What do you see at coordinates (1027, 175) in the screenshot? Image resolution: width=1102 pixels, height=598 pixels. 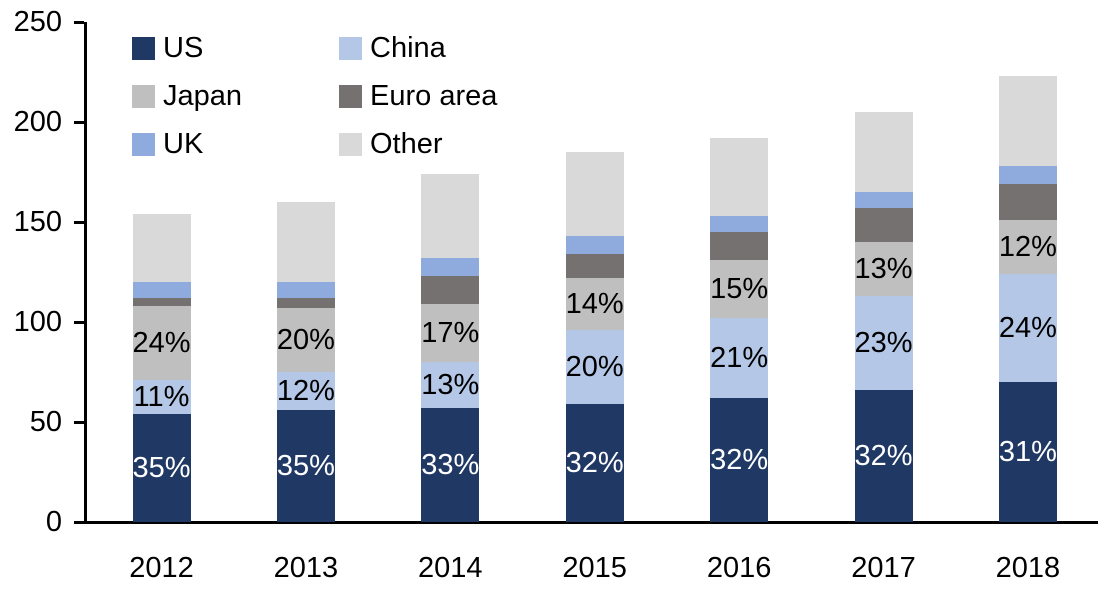 I see `bar-segment-uk-2018` at bounding box center [1027, 175].